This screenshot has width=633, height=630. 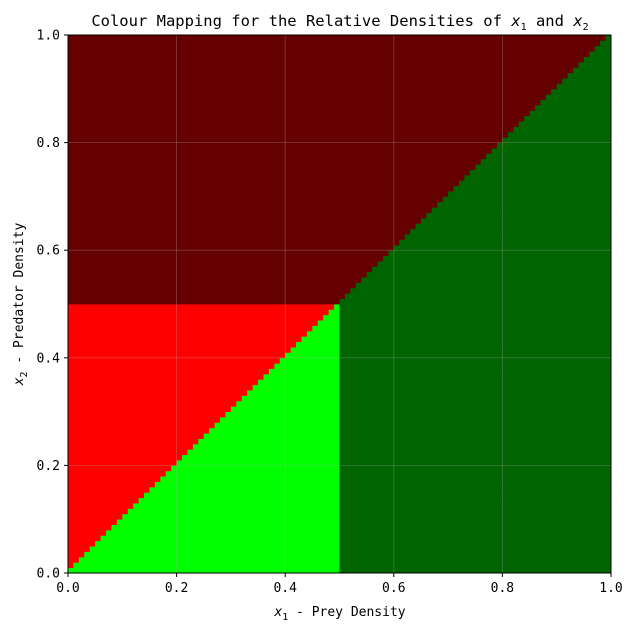 I want to click on ylabel-text: - Predator Density, so click(x=19, y=297).